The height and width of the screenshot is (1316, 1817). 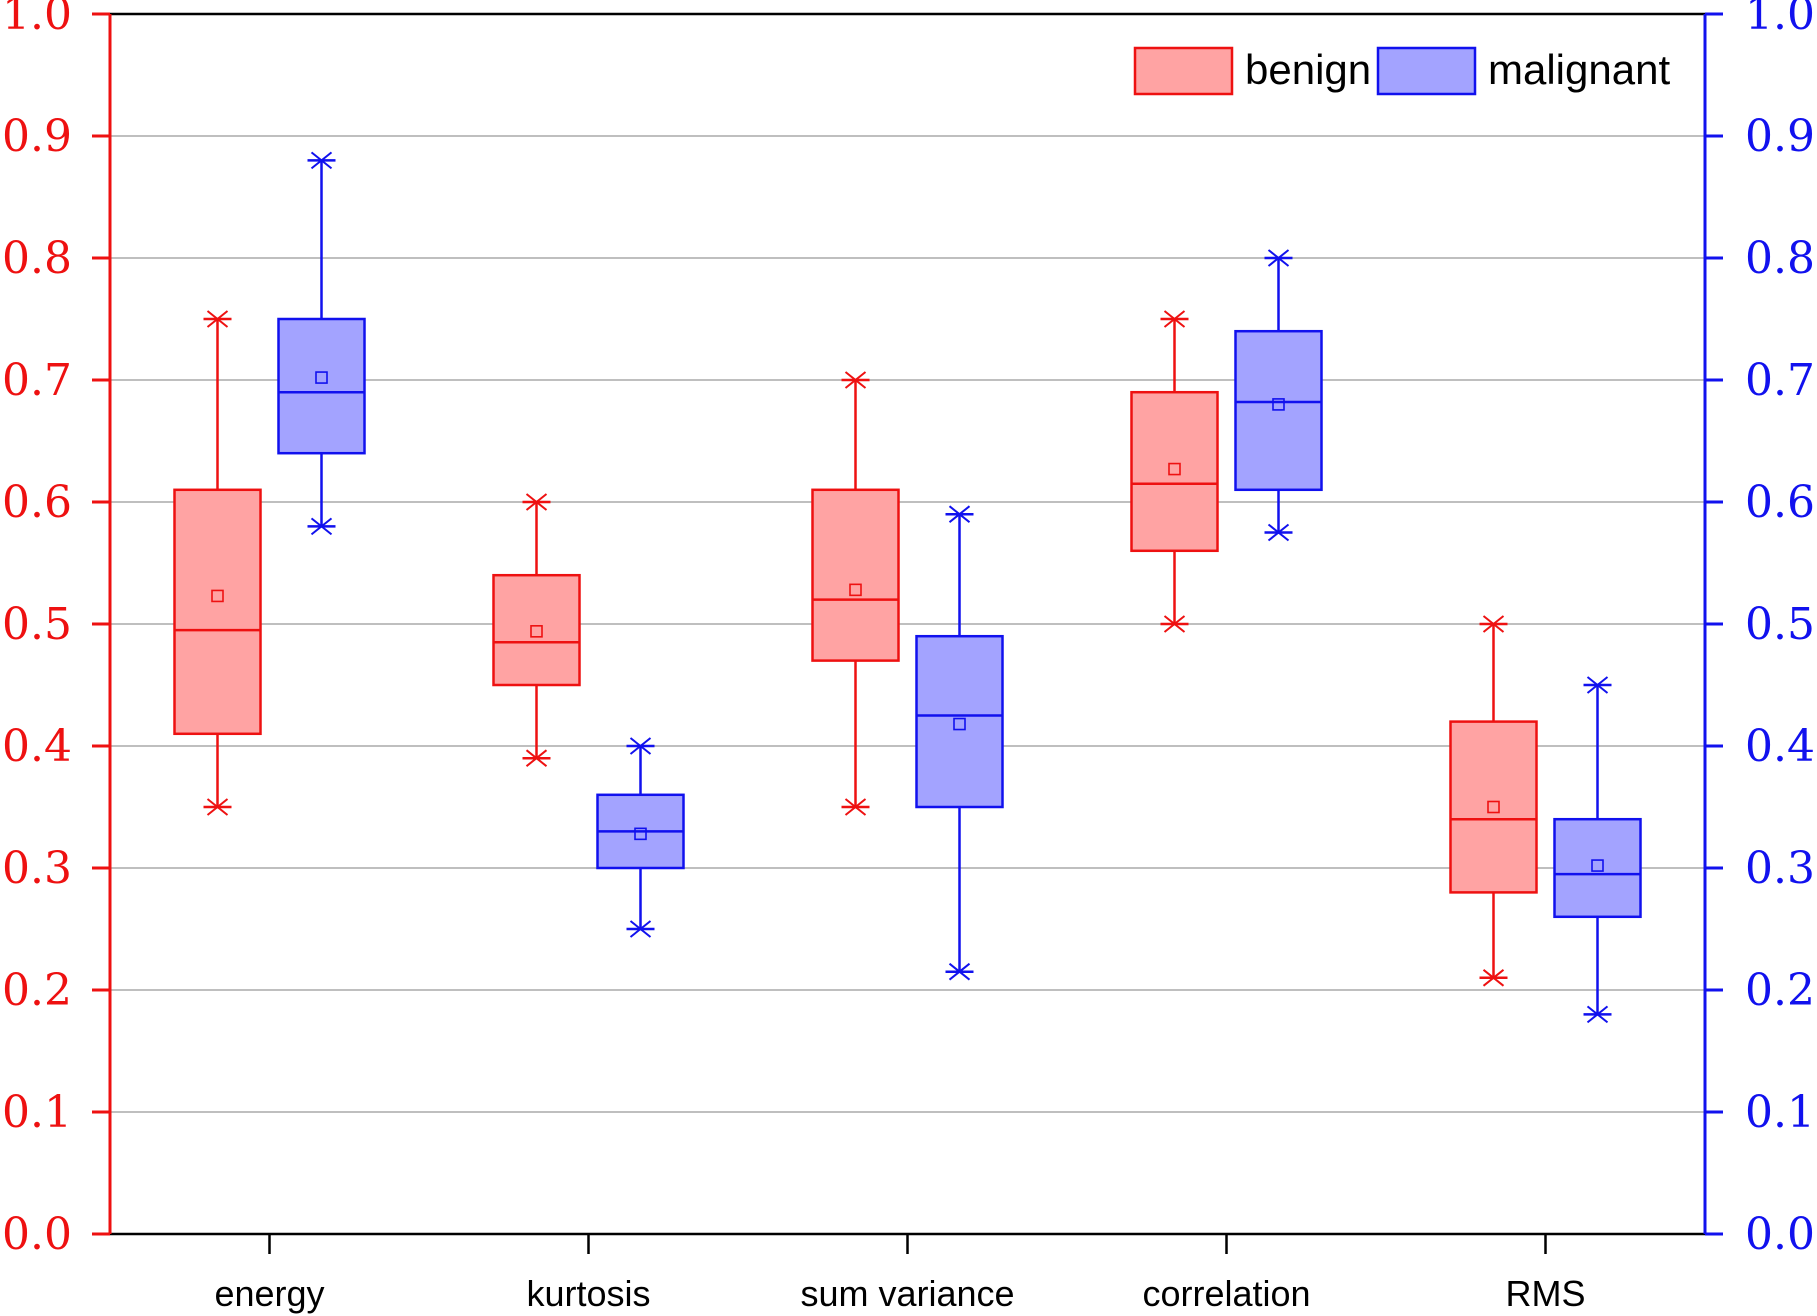 What do you see at coordinates (588, 1293) in the screenshot?
I see `x-tick-label: kurtosis` at bounding box center [588, 1293].